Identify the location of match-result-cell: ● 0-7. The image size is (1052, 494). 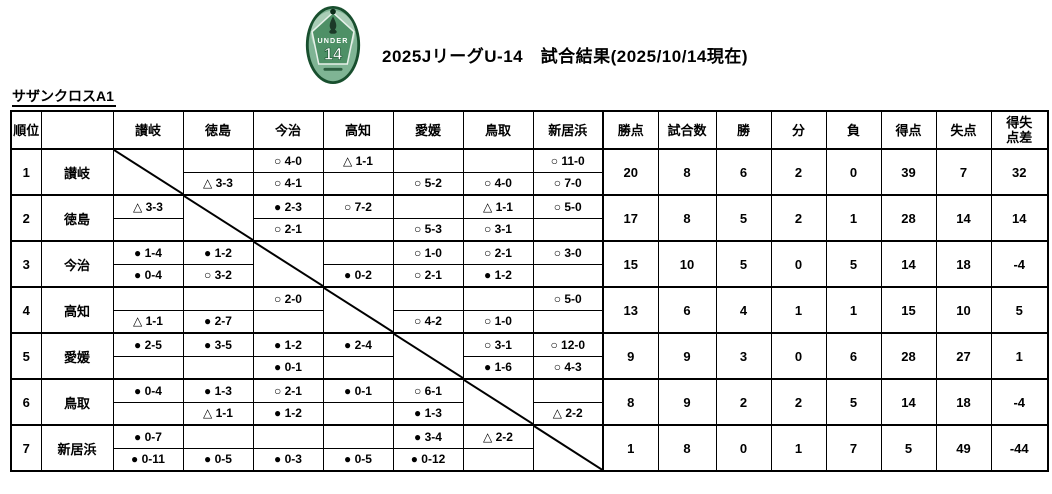
(148, 436).